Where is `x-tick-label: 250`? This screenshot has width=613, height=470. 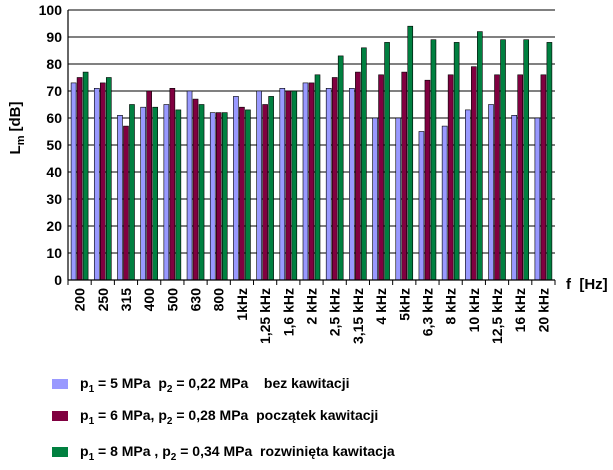 x-tick-label: 250 is located at coordinates (103, 300).